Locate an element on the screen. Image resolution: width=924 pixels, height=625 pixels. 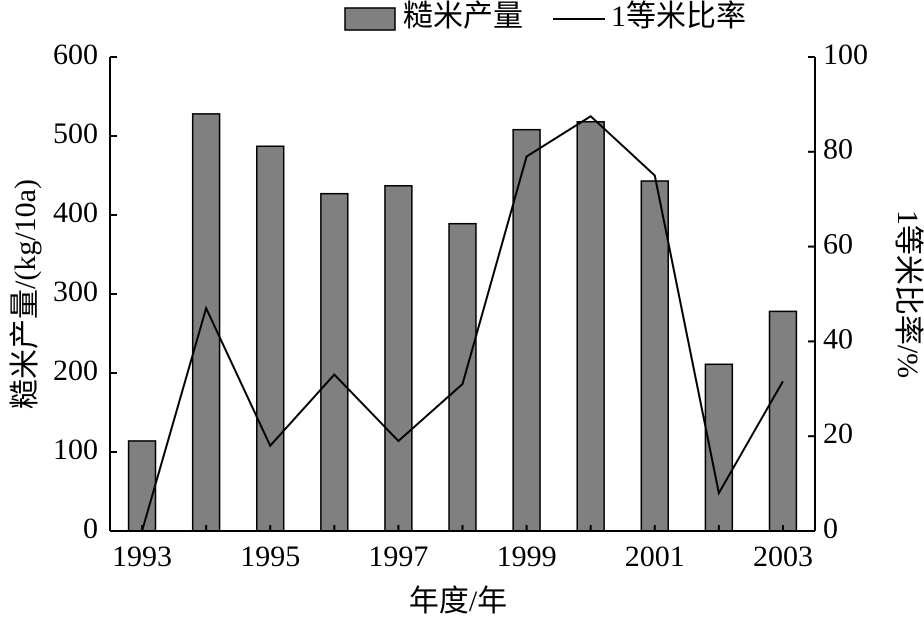
y2-tick-label: 40 is located at coordinates (838, 338).